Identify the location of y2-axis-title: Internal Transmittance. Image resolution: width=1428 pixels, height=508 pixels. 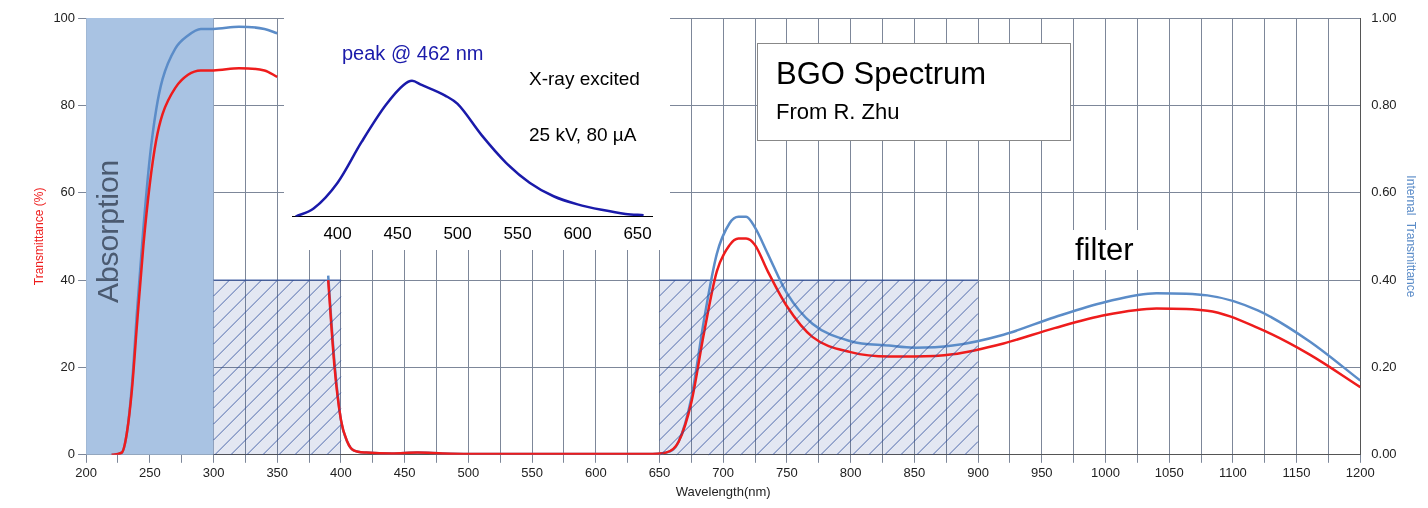
(1411, 236).